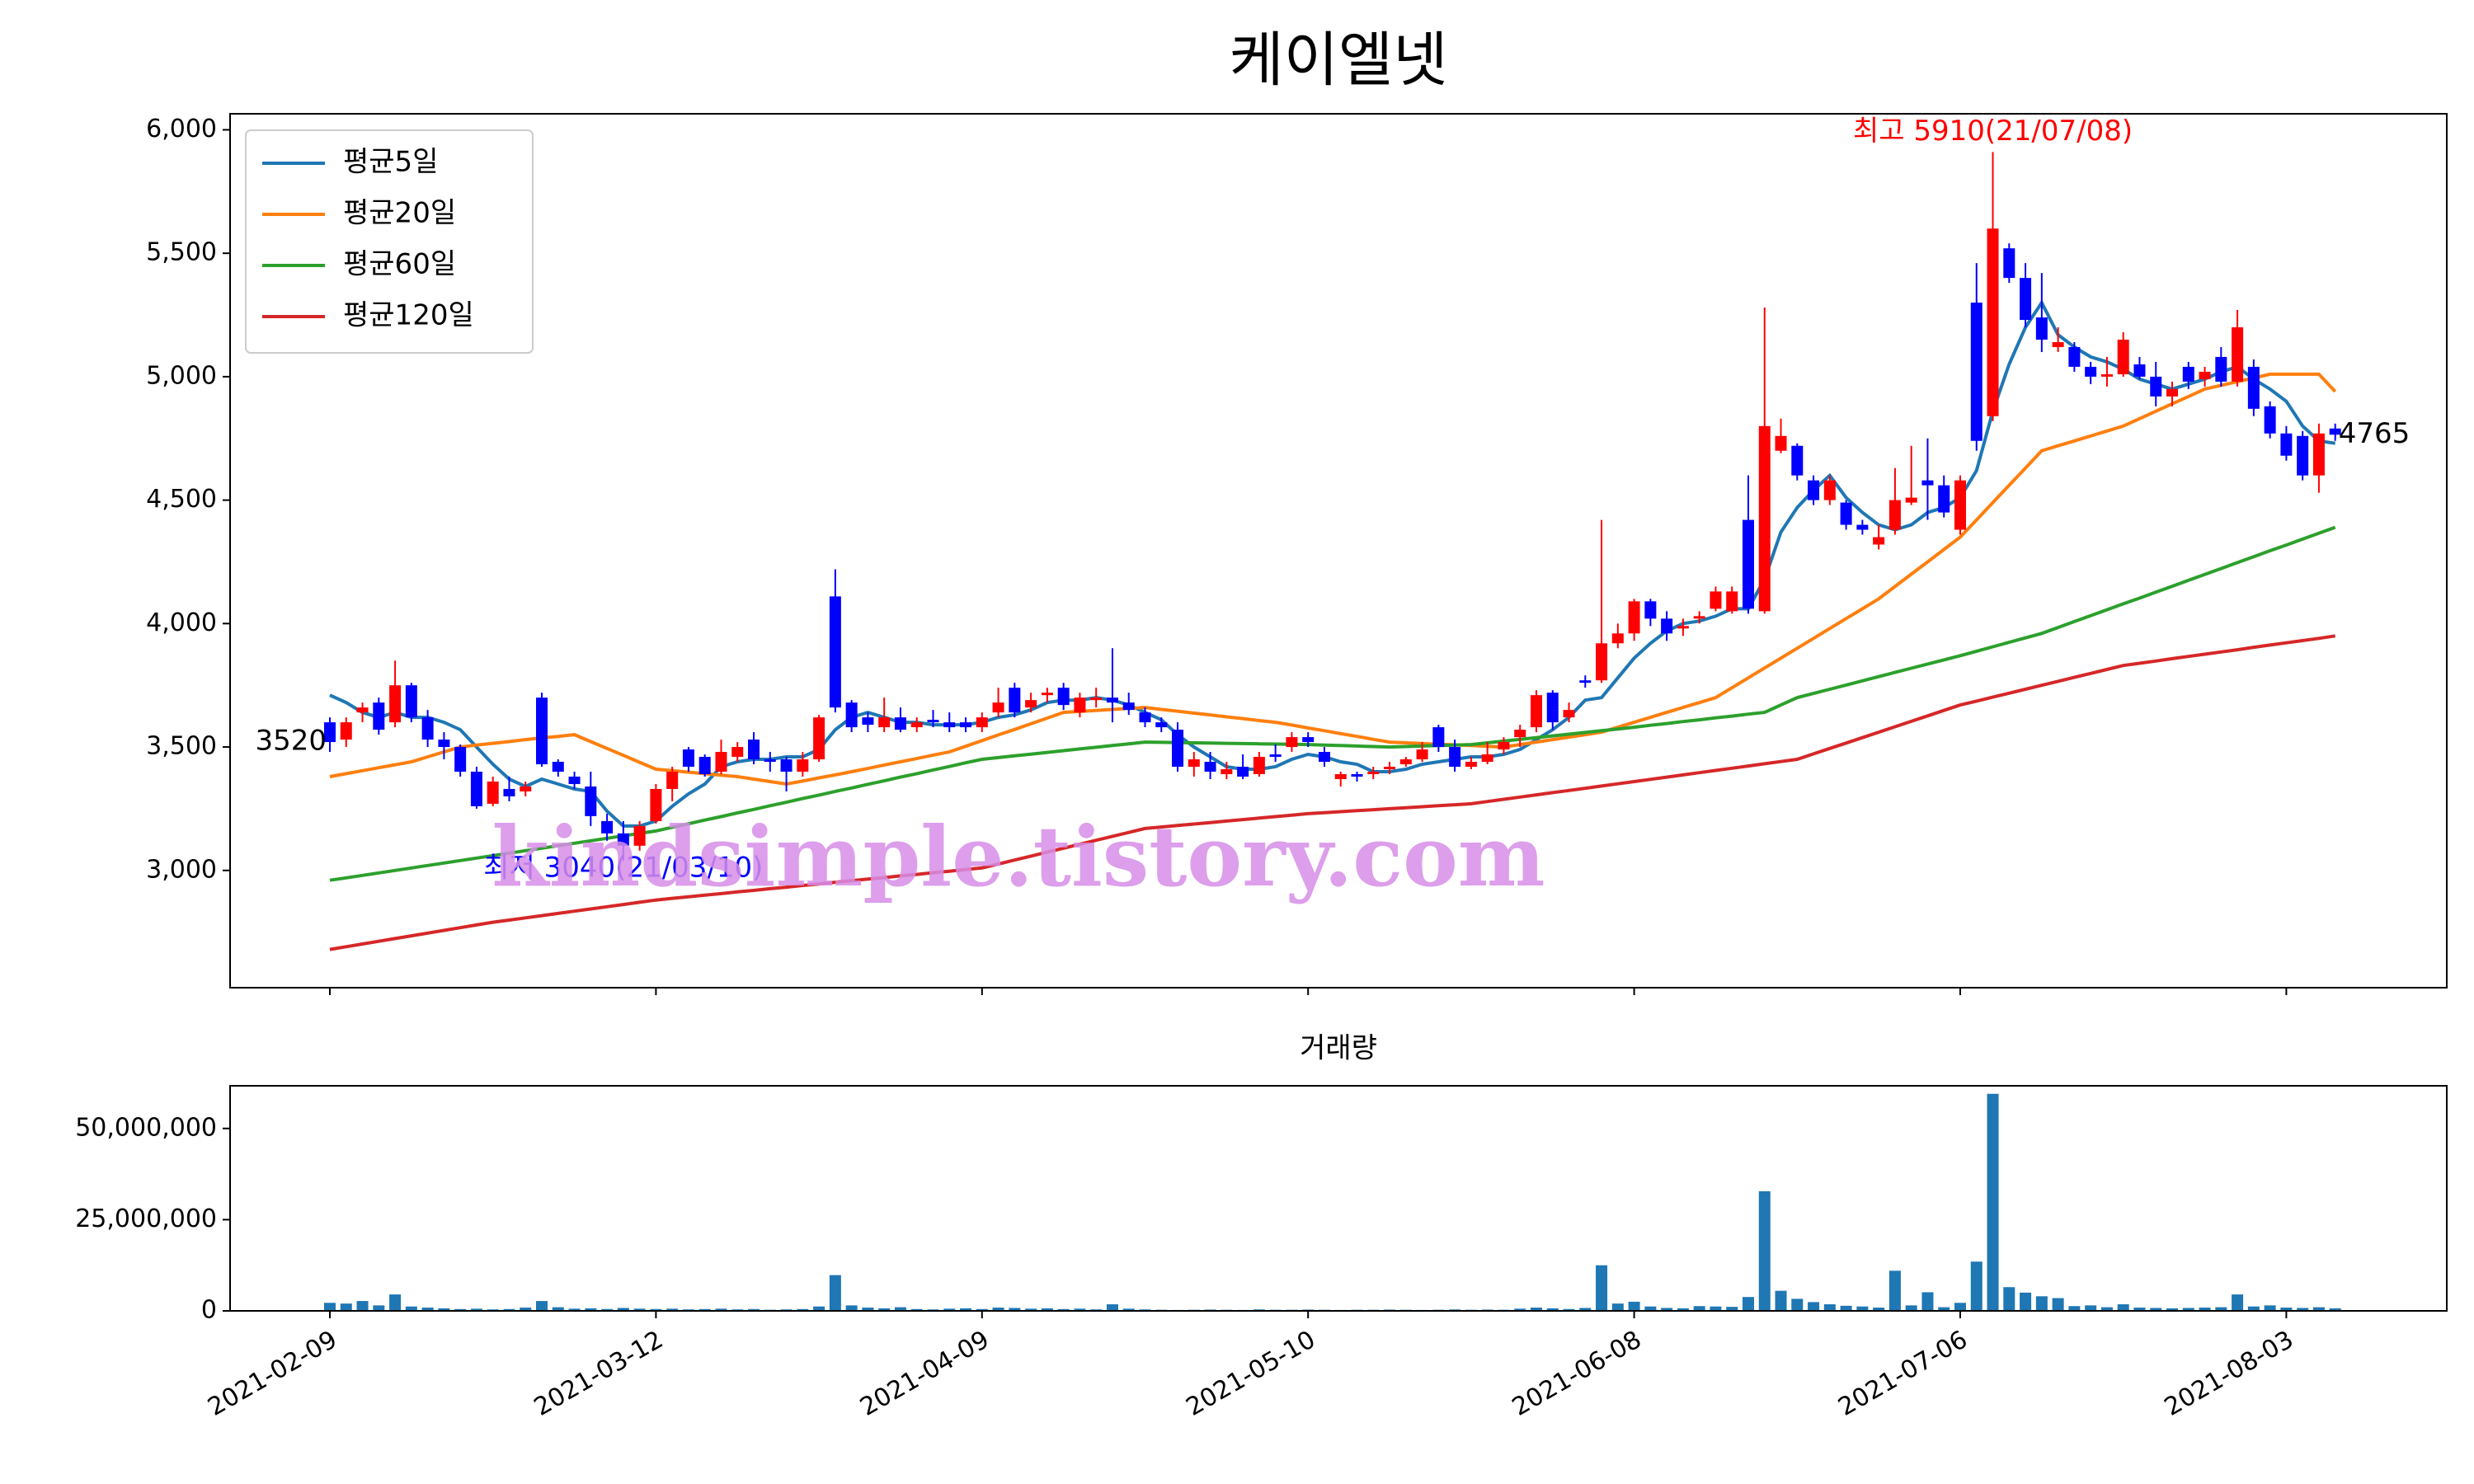  Describe the element at coordinates (1018, 856) in the screenshot. I see `watermark: kindsimple.tistory.com` at that location.